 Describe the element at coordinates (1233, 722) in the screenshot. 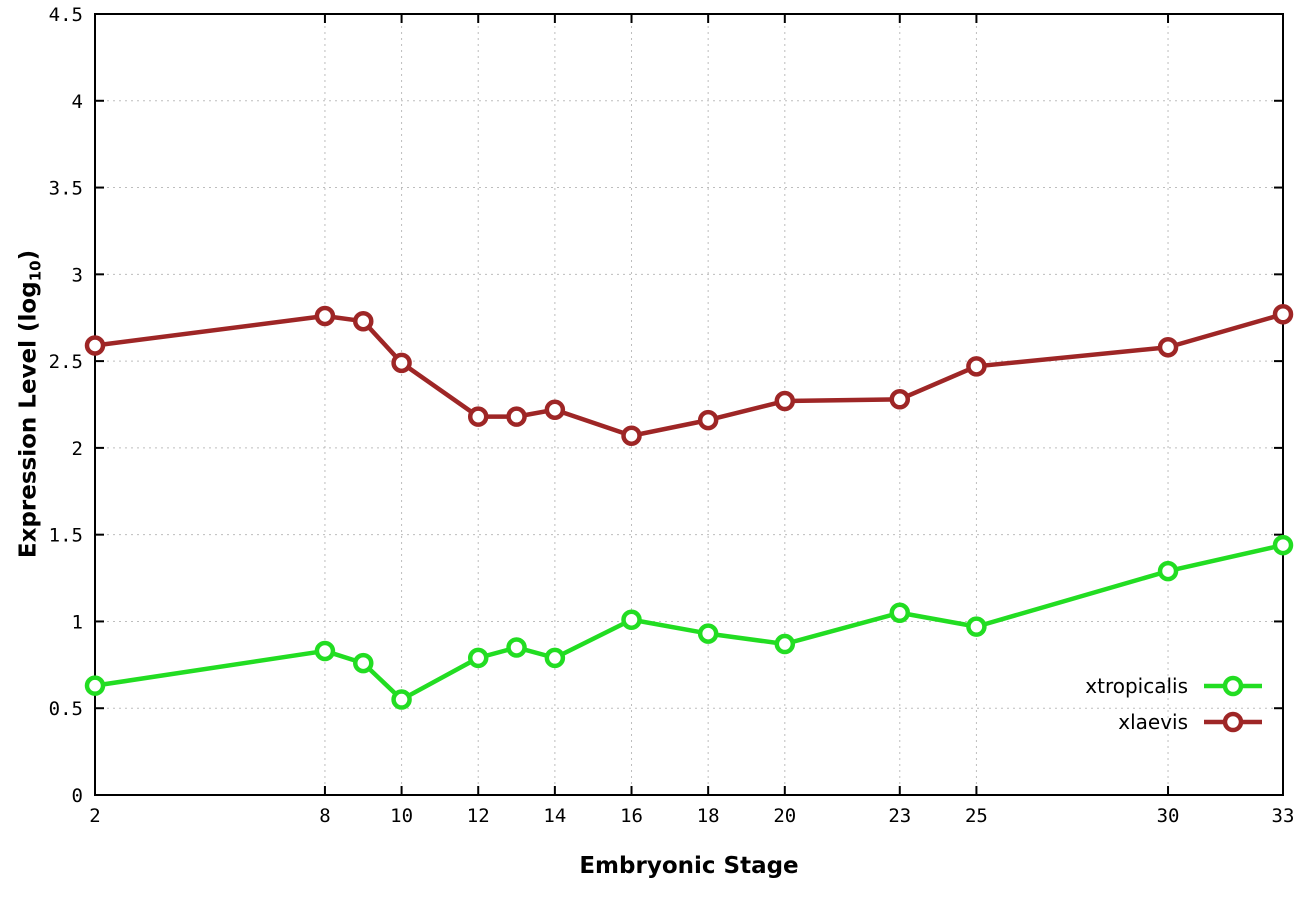

I see `legend-marker-xlaevis` at that location.